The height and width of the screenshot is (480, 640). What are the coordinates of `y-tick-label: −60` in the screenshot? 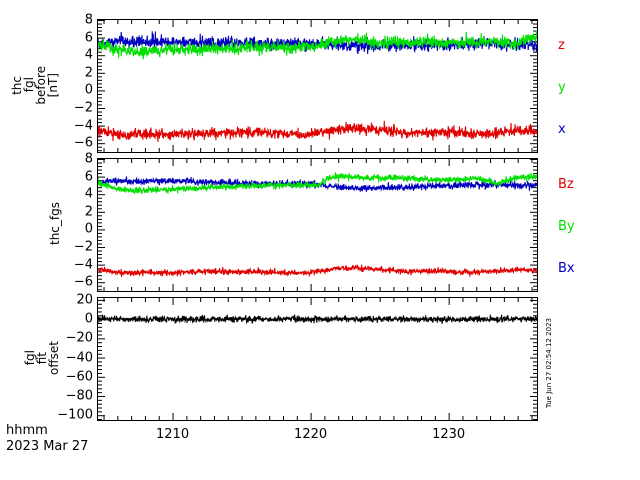 It's located at (79, 377).